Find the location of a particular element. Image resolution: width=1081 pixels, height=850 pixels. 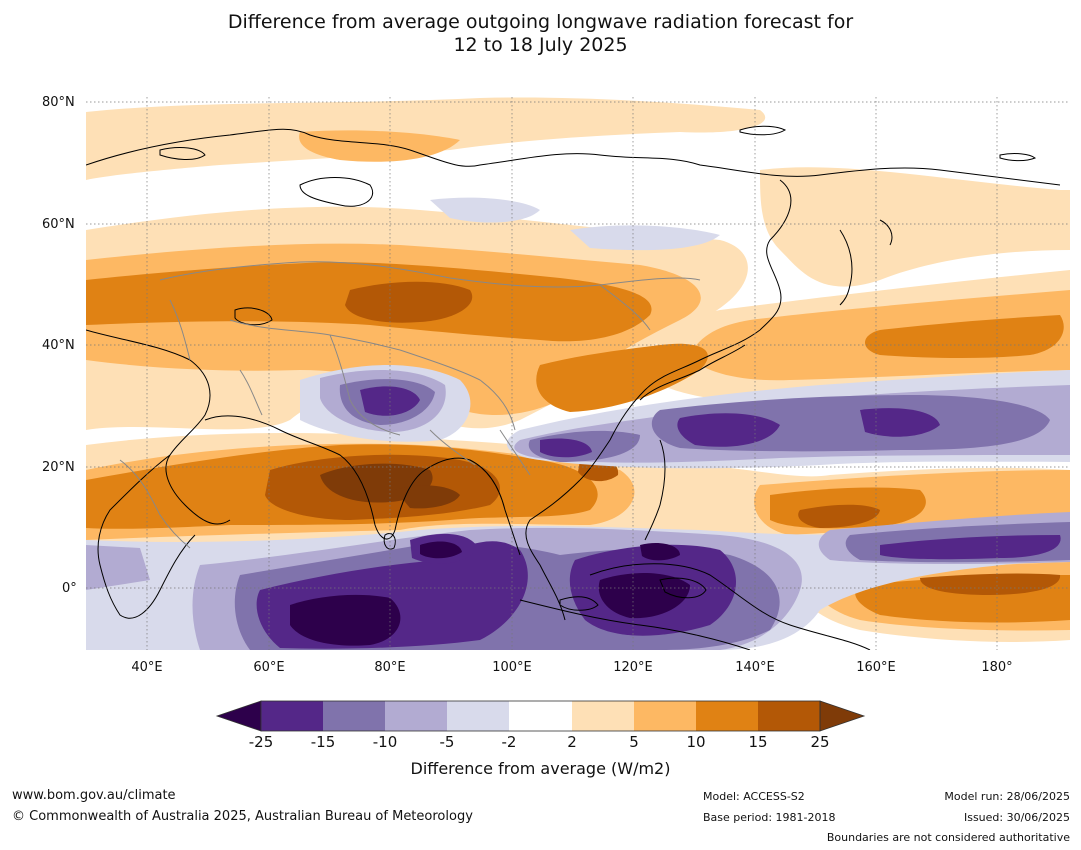

colorbar-segment-m15-m10 is located at coordinates (354, 716).